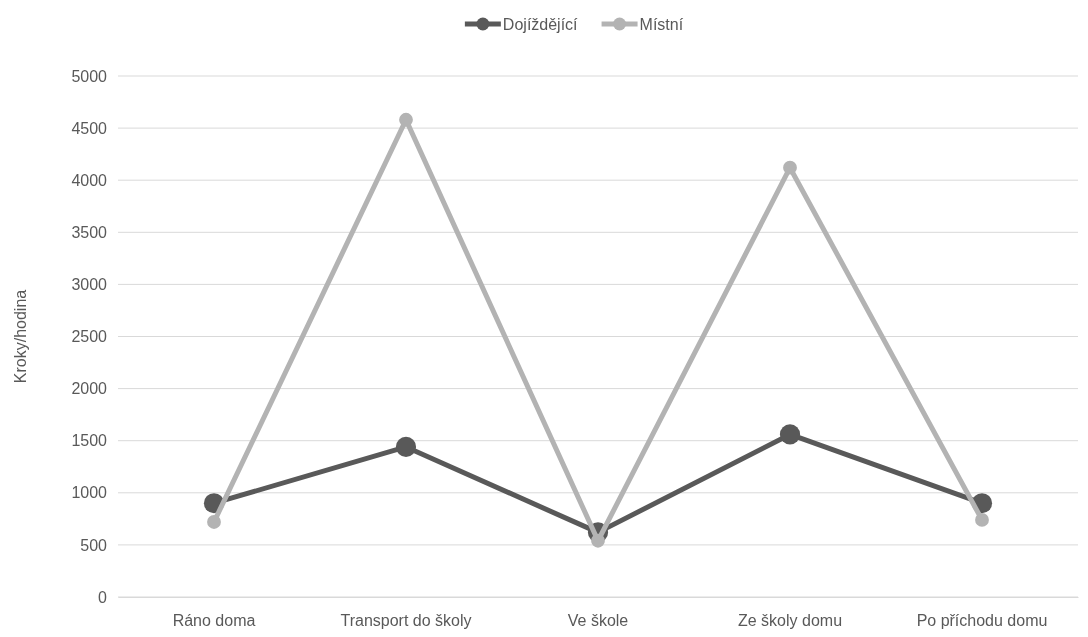 This screenshot has height=637, width=1088. Describe the element at coordinates (790, 620) in the screenshot. I see `x-tick-label: Ze školy domu` at that location.